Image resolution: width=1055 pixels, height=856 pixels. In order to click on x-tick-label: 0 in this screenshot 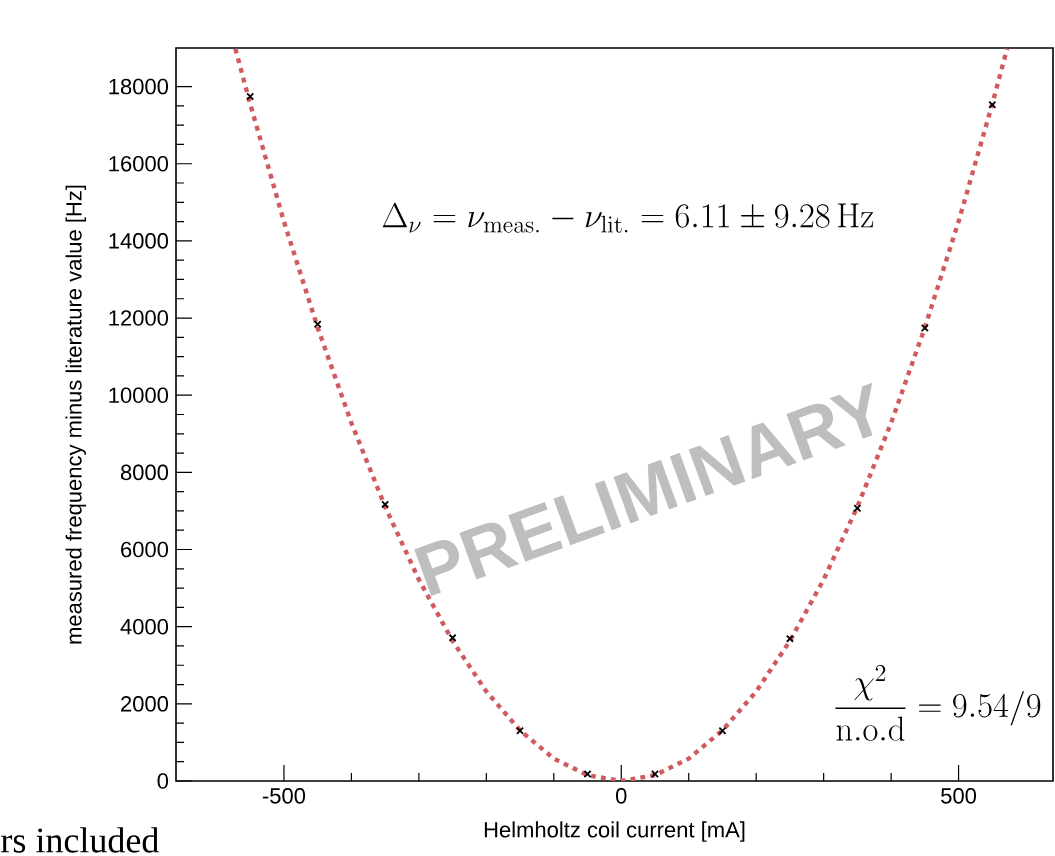, I will do `click(621, 796)`.